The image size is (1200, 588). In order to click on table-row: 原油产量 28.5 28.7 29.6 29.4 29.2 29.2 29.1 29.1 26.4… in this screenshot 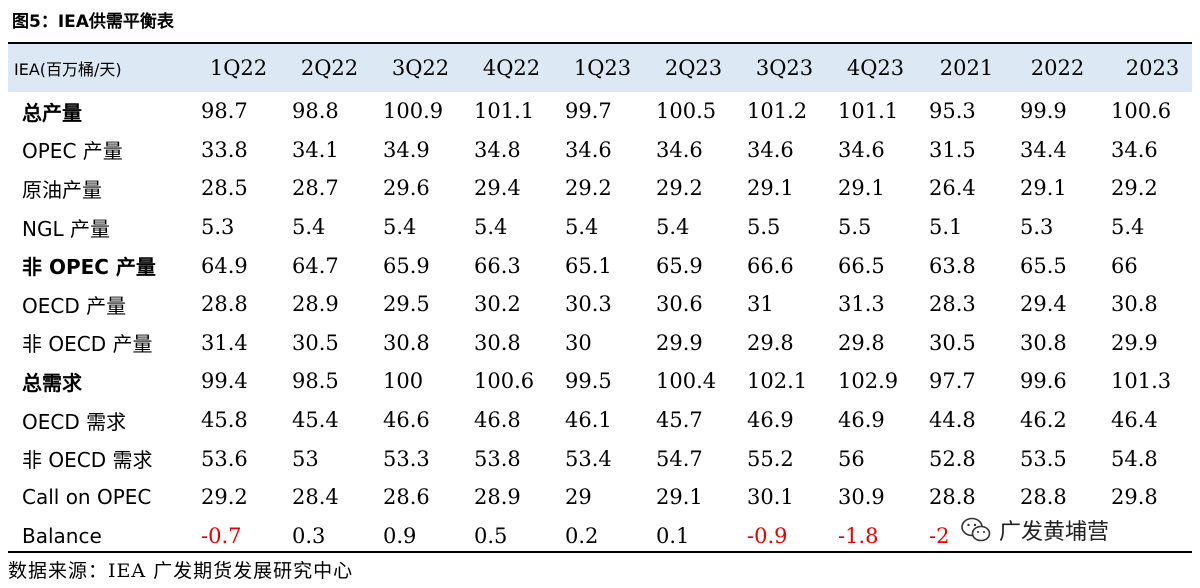, I will do `click(604, 188)`.